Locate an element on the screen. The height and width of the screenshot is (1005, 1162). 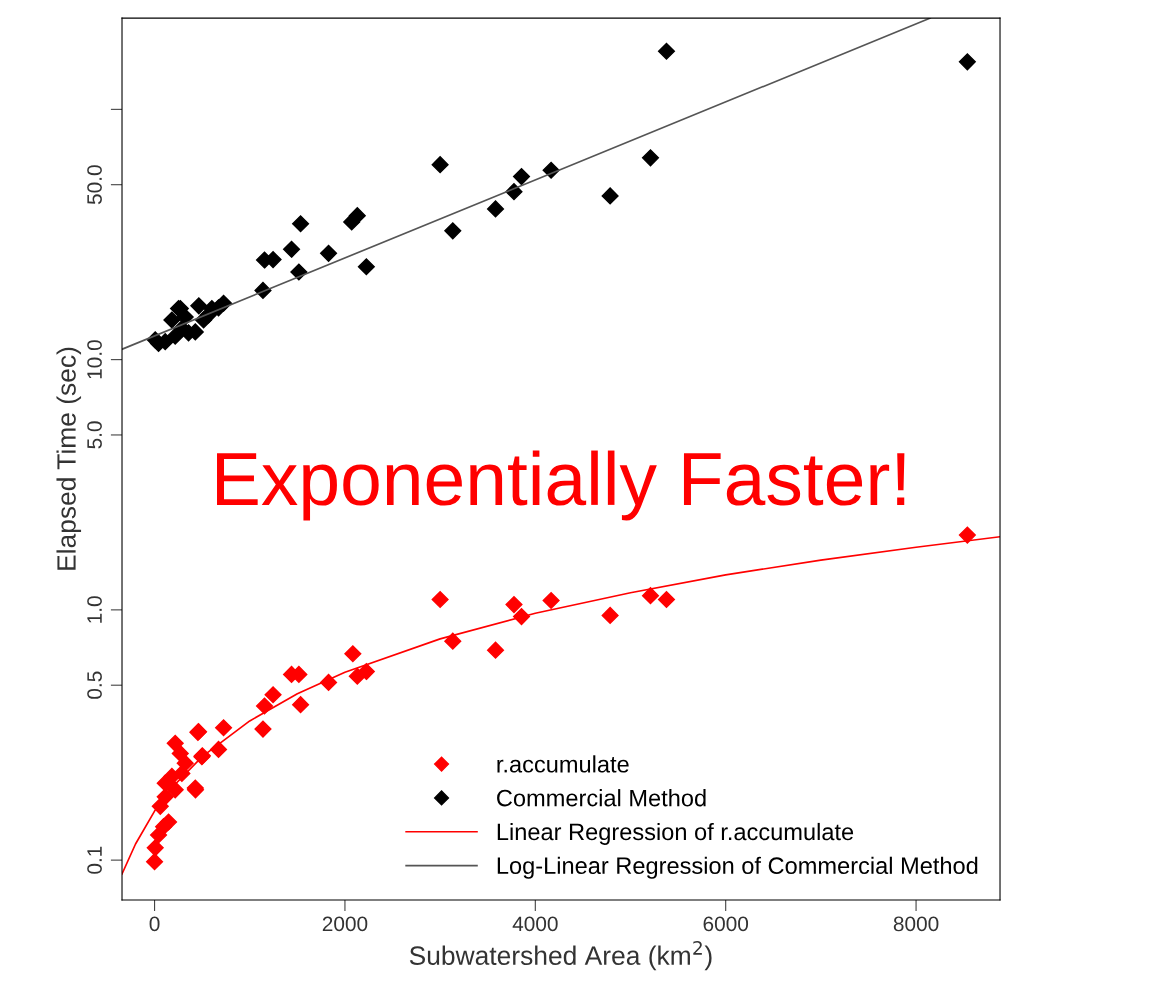
x-tick-label: 2000 is located at coordinates (345, 924).